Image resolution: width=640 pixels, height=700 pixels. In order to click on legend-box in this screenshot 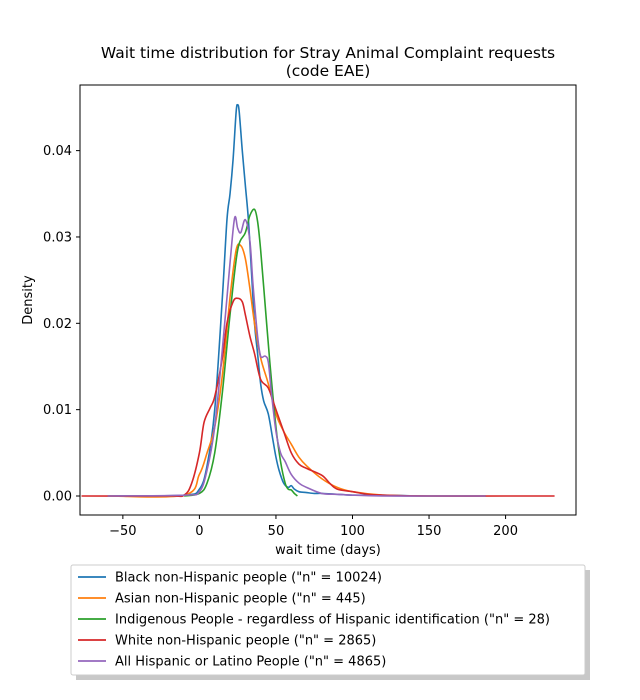, I will do `click(328, 620)`.